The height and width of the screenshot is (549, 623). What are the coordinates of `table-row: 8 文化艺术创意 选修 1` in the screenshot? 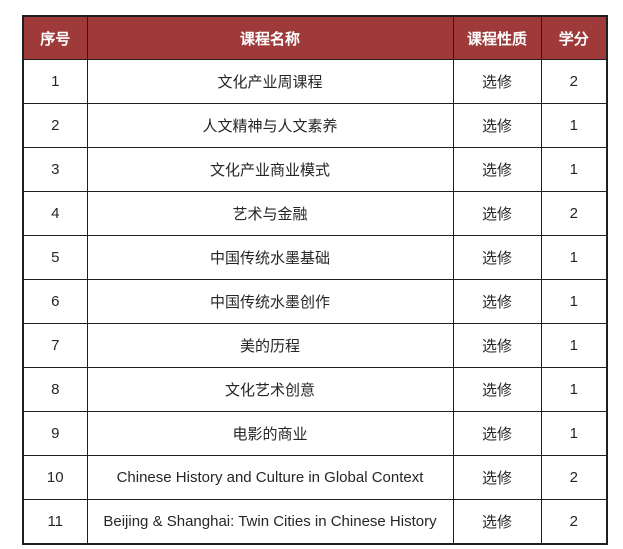 It's located at (315, 389).